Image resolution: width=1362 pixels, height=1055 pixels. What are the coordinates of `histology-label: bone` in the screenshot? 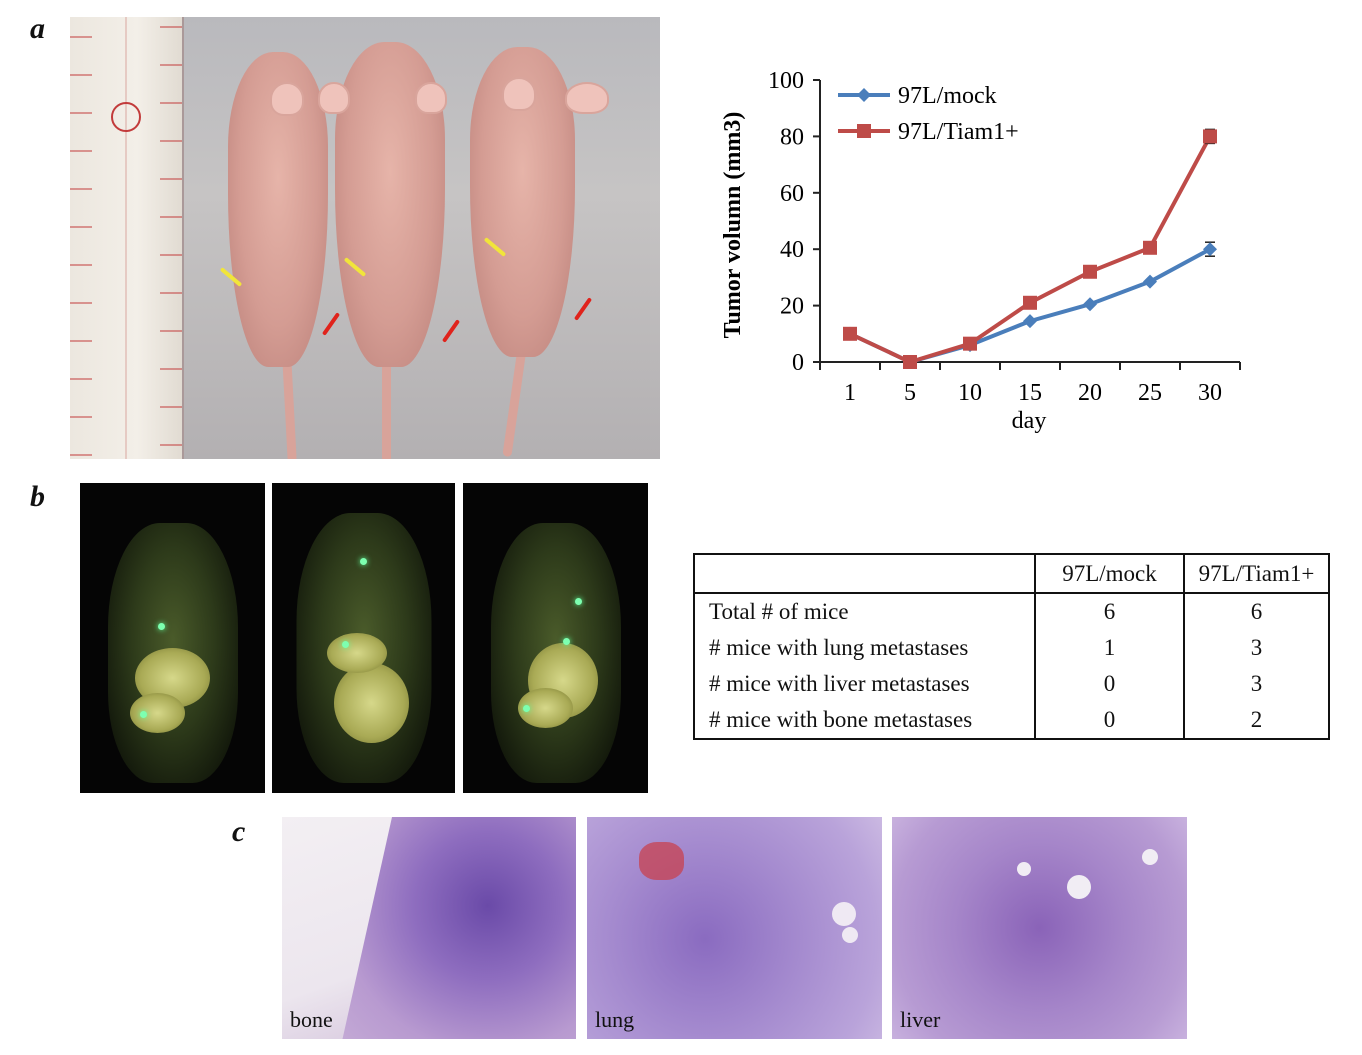 It's located at (311, 1019).